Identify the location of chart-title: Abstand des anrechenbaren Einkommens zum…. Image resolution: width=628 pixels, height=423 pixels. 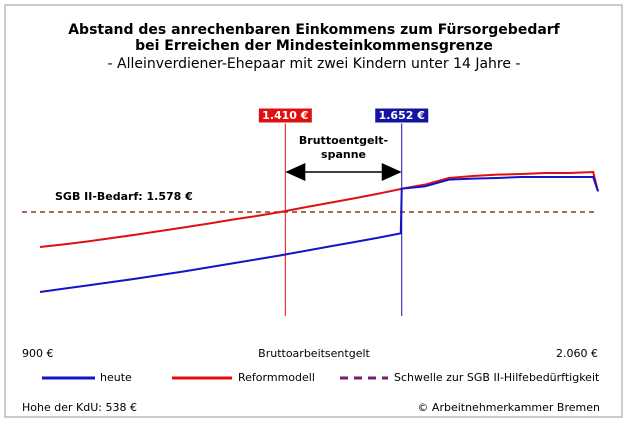
(314, 30).